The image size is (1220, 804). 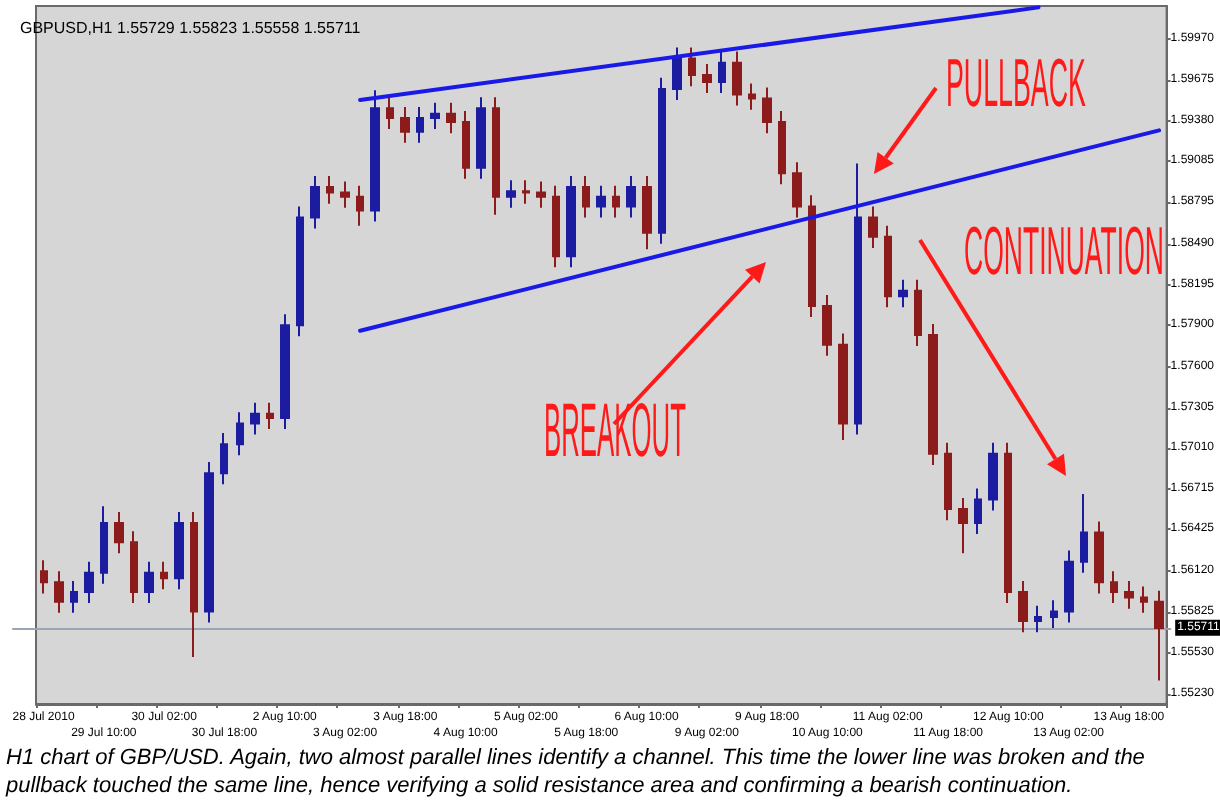 I want to click on annotation: PULLBACK, so click(x=1016, y=85).